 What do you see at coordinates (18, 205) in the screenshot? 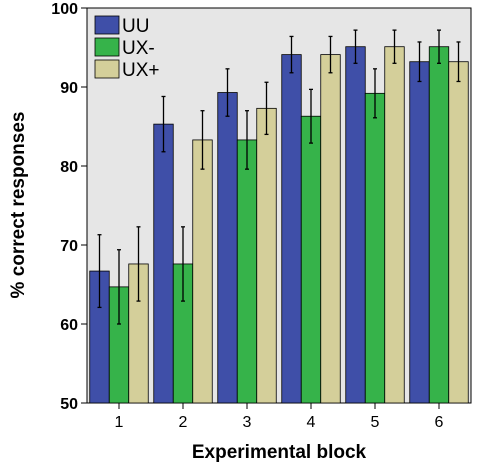
I see `y-axis-title: % correct responses` at bounding box center [18, 205].